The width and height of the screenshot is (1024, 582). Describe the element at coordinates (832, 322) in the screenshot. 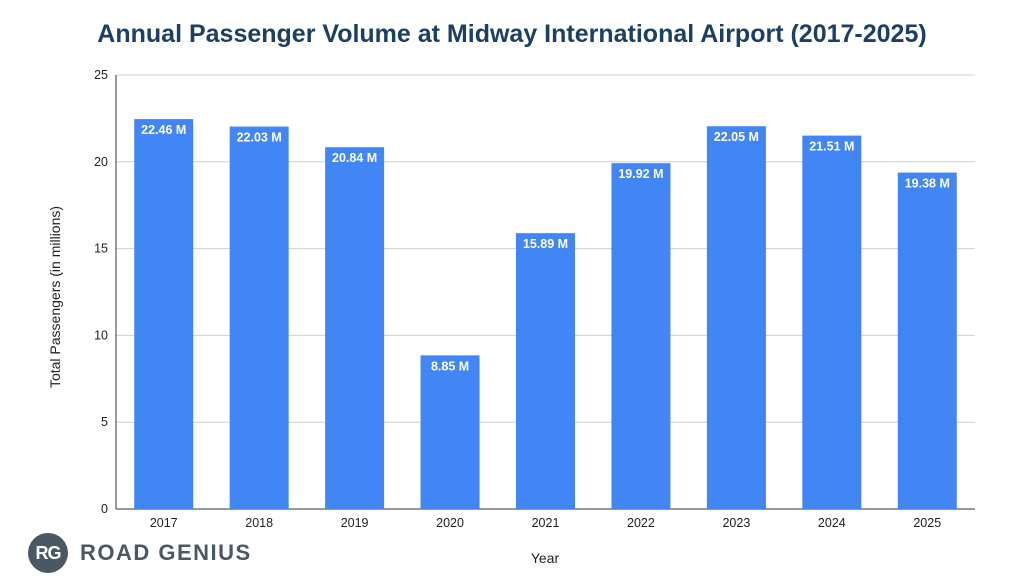

I see `bar-2024` at that location.